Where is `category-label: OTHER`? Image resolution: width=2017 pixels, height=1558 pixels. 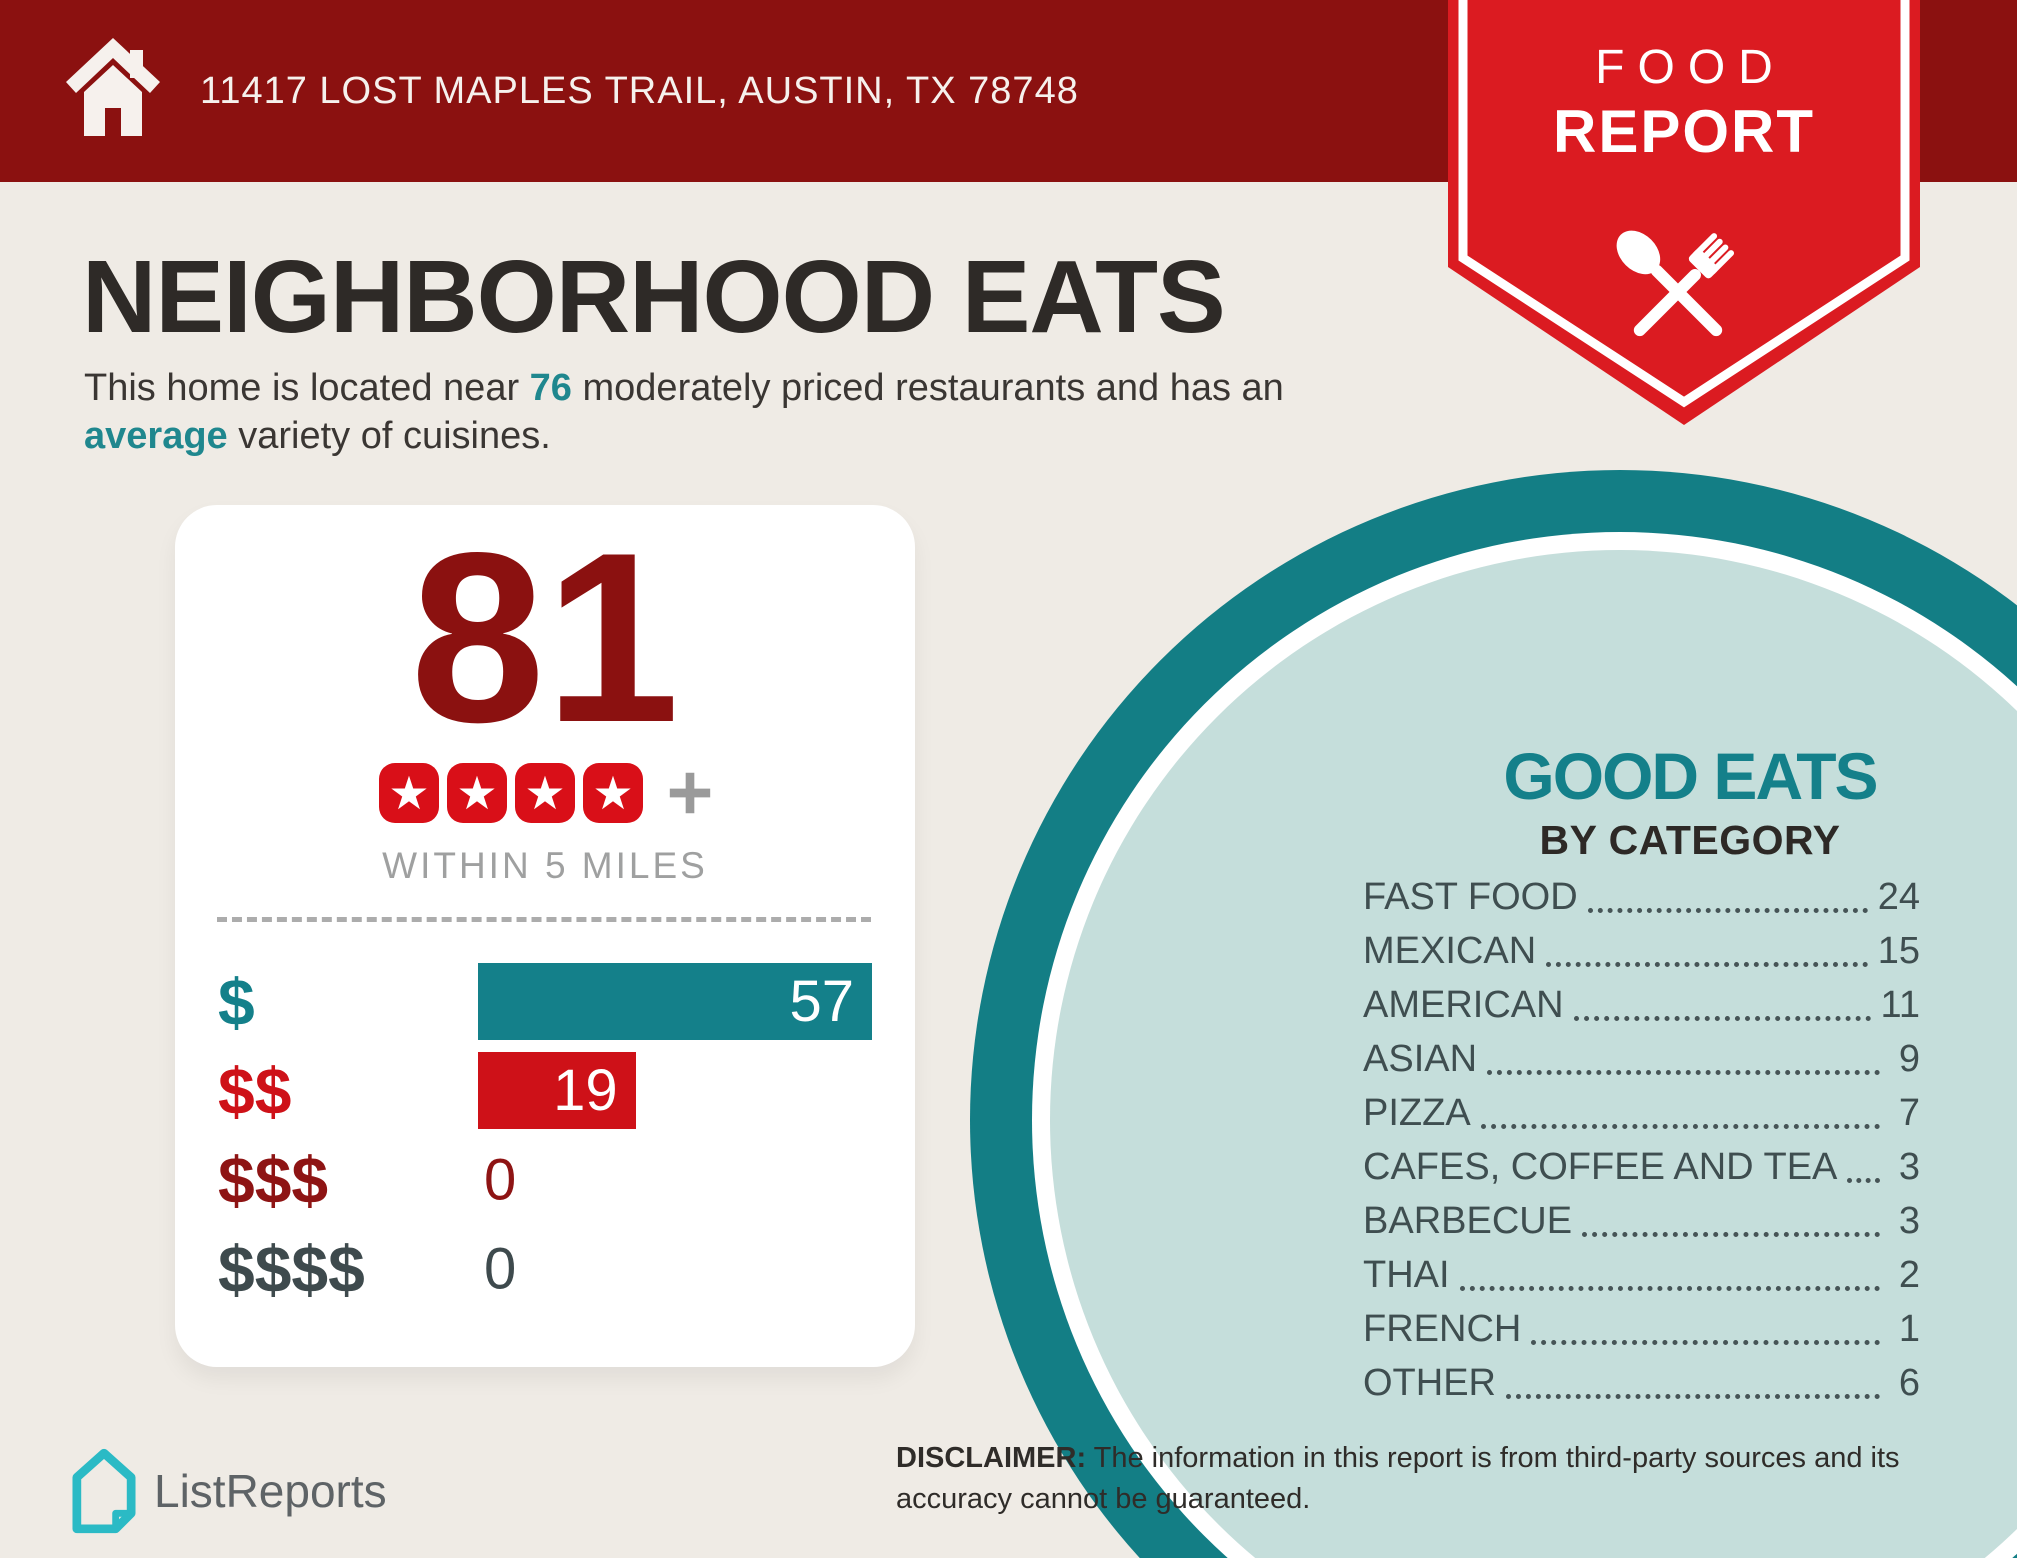 category-label: OTHER is located at coordinates (1429, 1382).